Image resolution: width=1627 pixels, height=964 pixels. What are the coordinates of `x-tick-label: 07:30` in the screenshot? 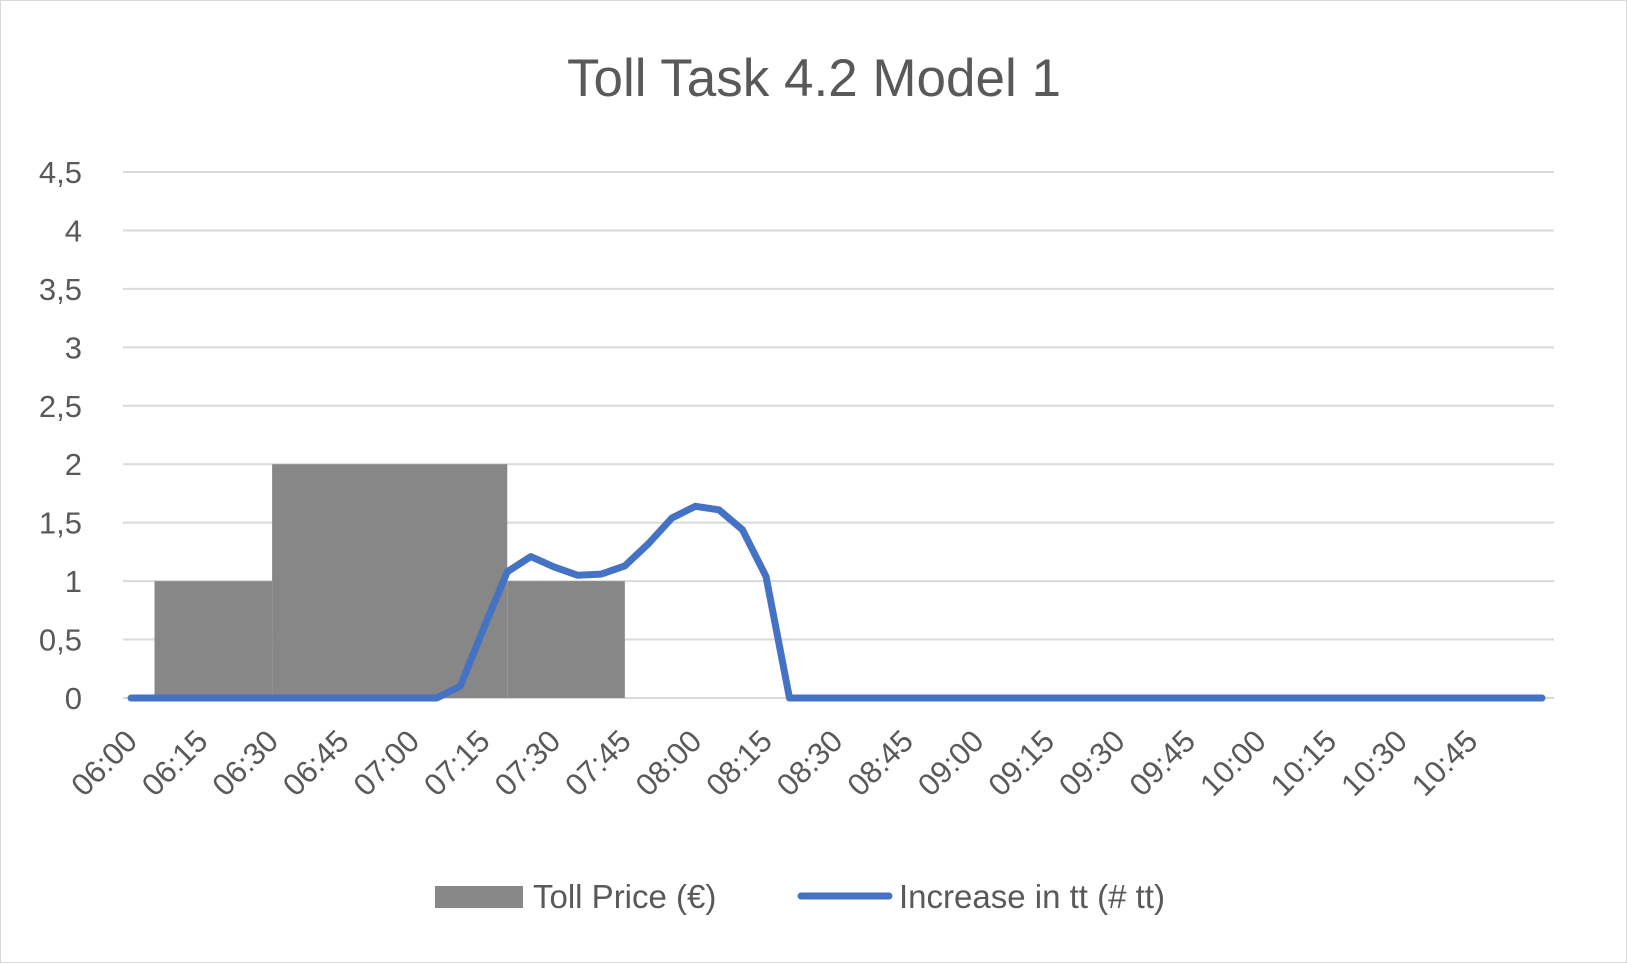 It's located at (528, 763).